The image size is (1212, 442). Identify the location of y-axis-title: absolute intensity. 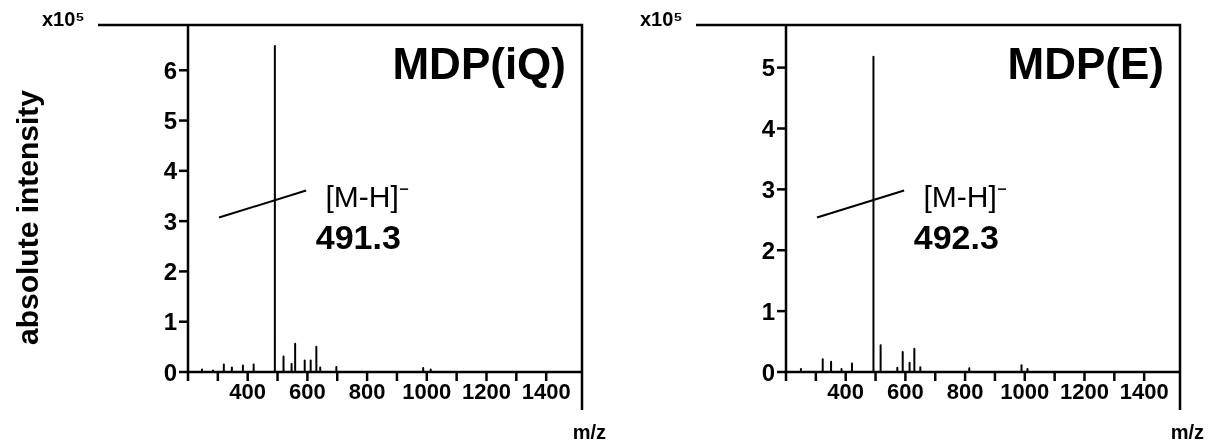
(27, 217).